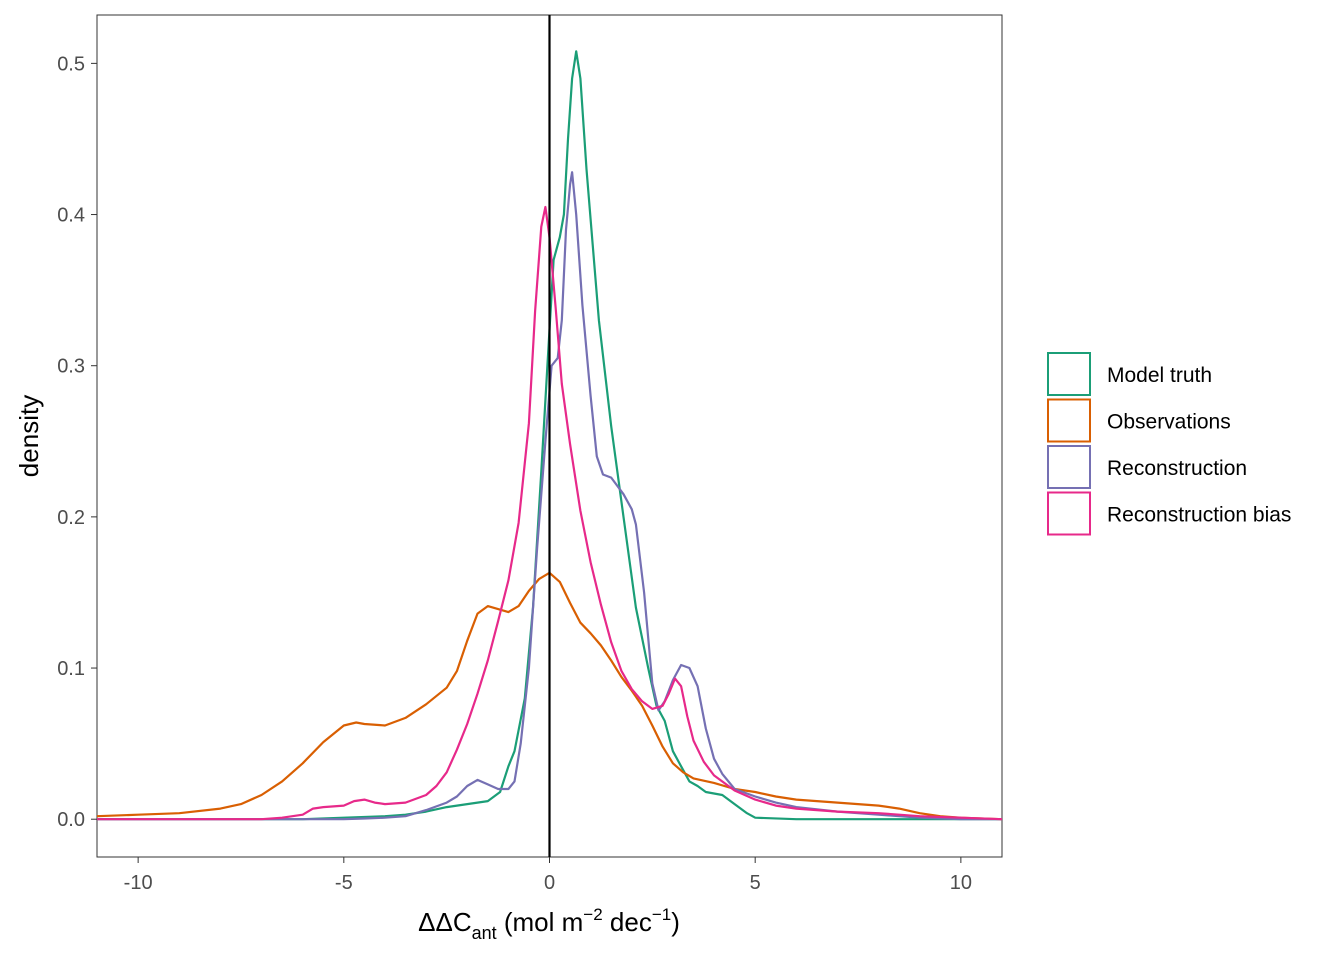 The image size is (1344, 960). Describe the element at coordinates (71, 518) in the screenshot. I see `y-tick-label: 0.2` at that location.